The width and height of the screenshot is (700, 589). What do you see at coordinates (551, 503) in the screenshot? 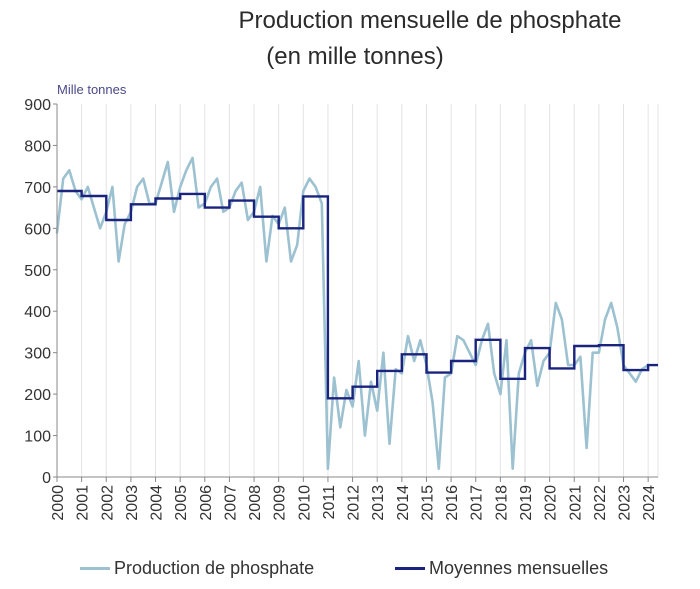
I see `x-tick-label: 2020` at bounding box center [551, 503].